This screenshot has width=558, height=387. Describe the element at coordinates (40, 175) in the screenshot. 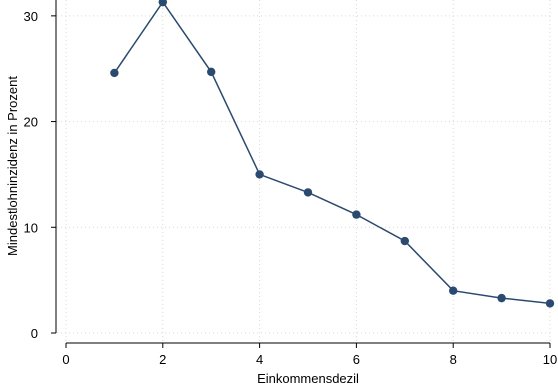

I see `y-axis-ticks: 0 10 20 30` at that location.